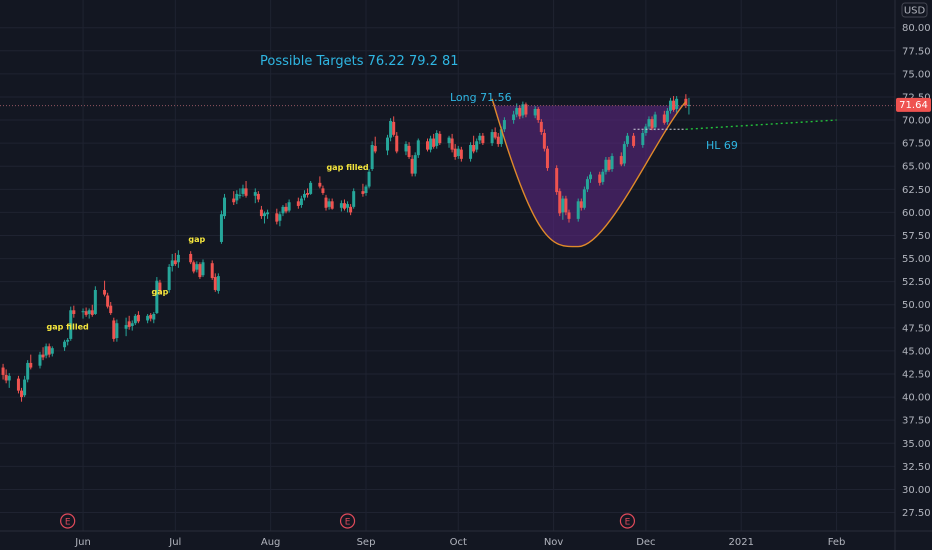  I want to click on price-tick-label: 77.50, so click(916, 51).